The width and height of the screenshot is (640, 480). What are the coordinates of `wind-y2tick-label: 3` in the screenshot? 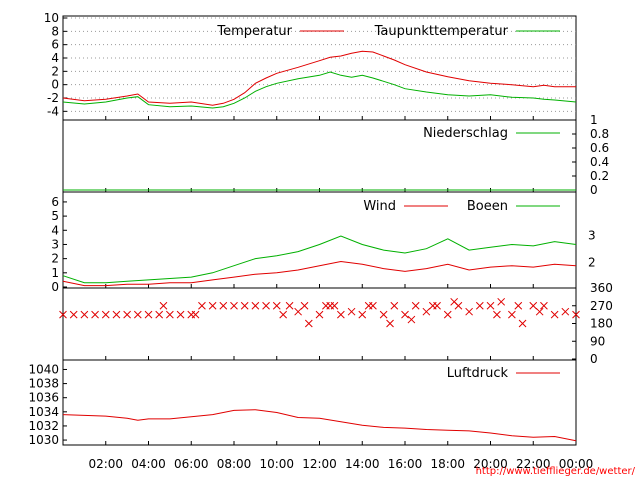 It's located at (592, 235).